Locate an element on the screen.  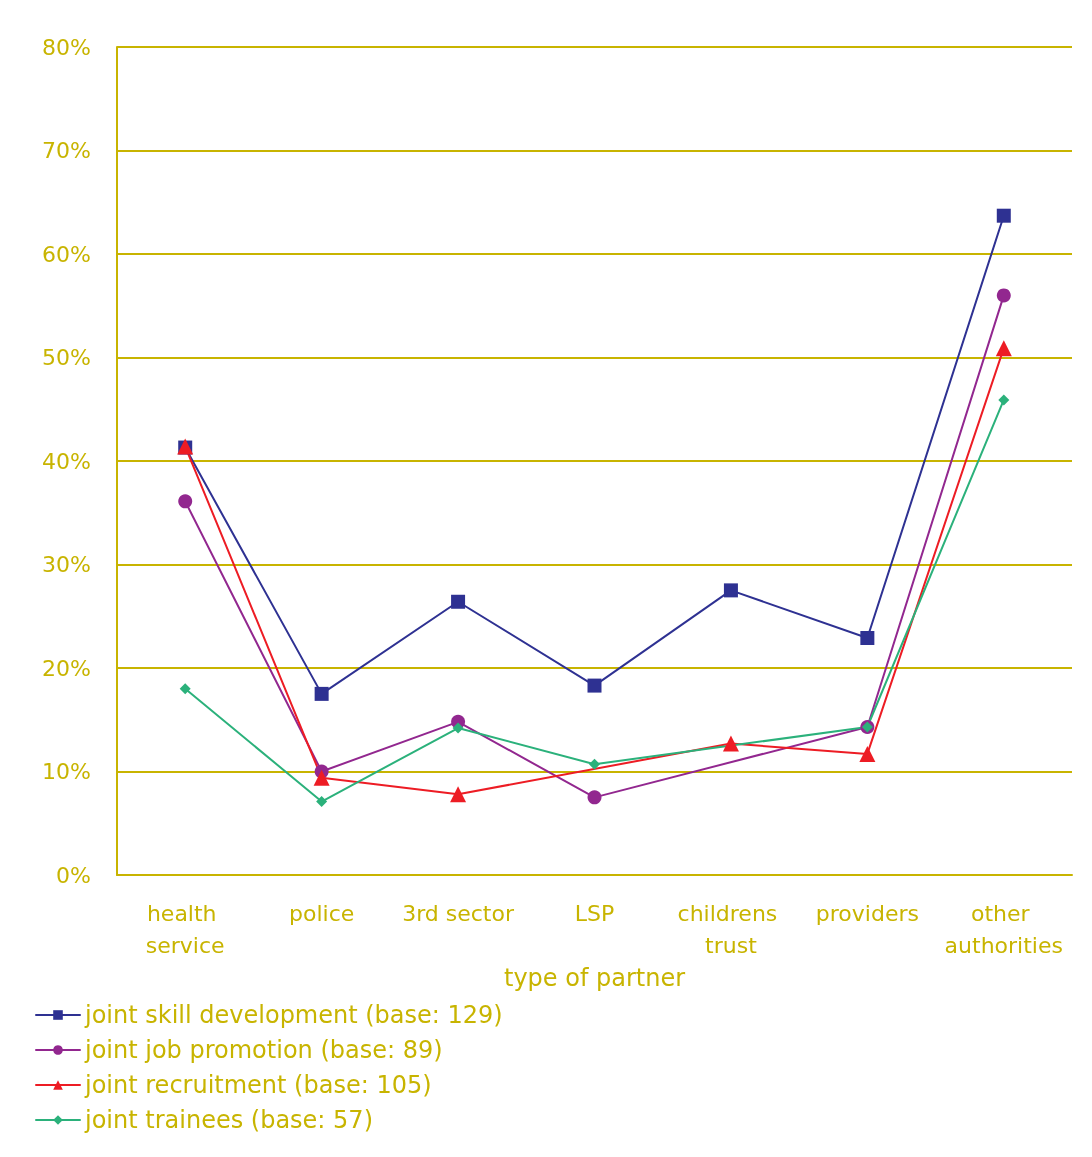
y-tick-label: 40% is located at coordinates (66, 461).